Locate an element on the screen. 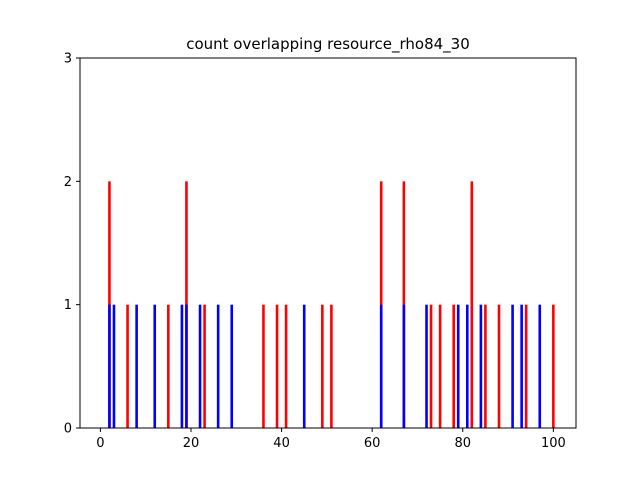  x-tick-label: 100 is located at coordinates (553, 443).